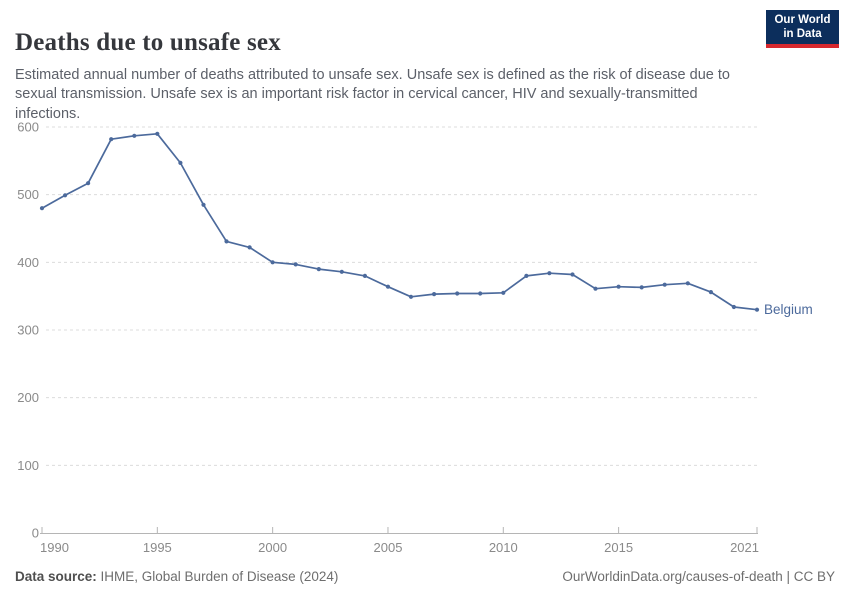 The image size is (850, 600). Describe the element at coordinates (148, 42) in the screenshot. I see `page-title: Deaths due to unsafe sex` at that location.